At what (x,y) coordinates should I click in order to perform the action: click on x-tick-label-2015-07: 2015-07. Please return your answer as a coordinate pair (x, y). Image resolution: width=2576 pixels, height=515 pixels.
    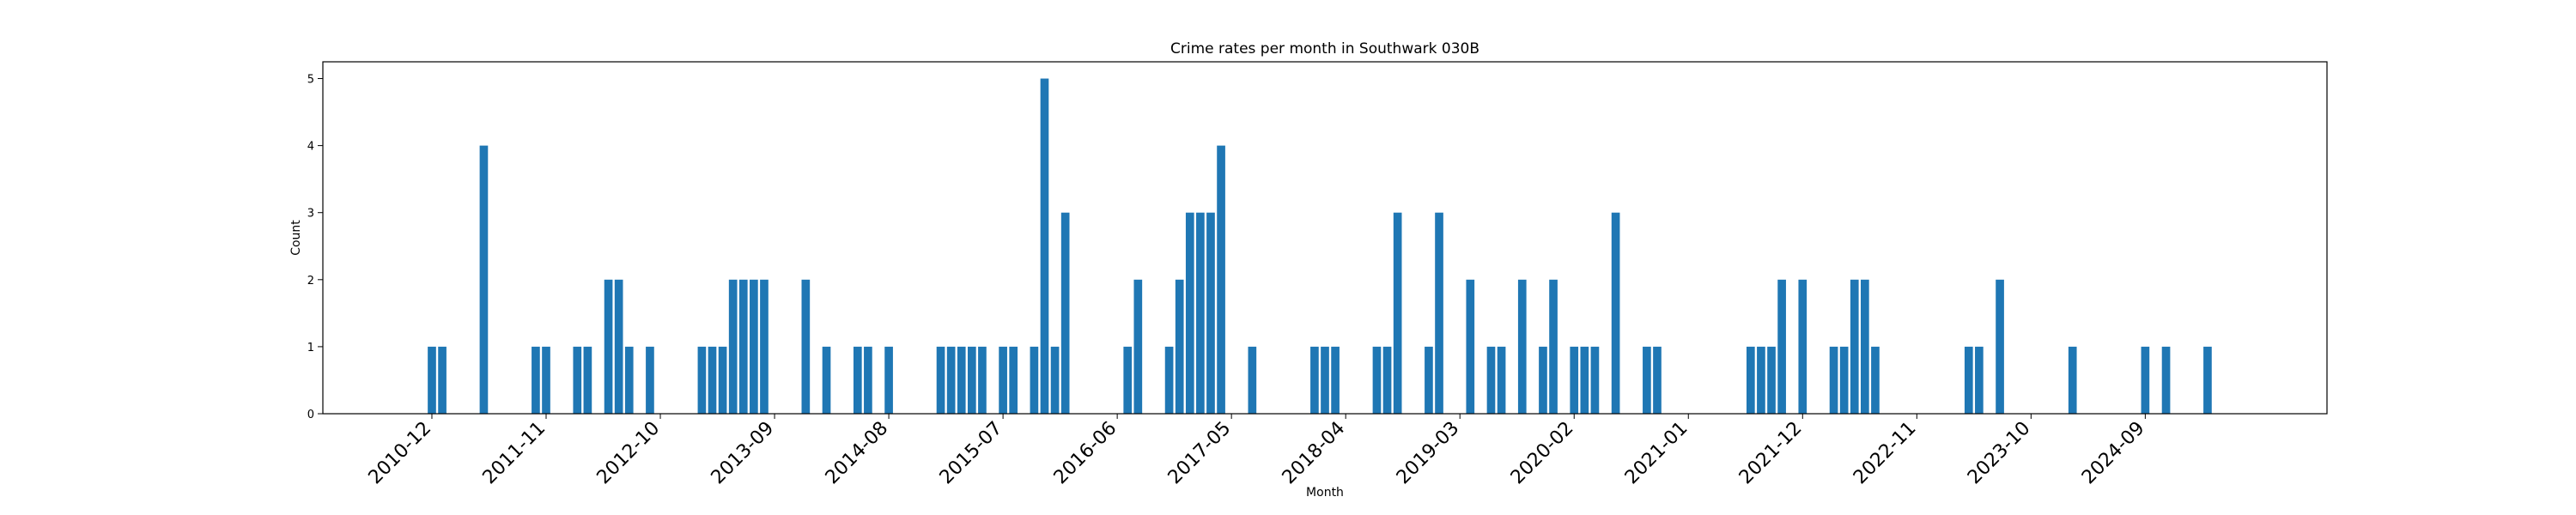
    Looking at the image, I should click on (972, 453).